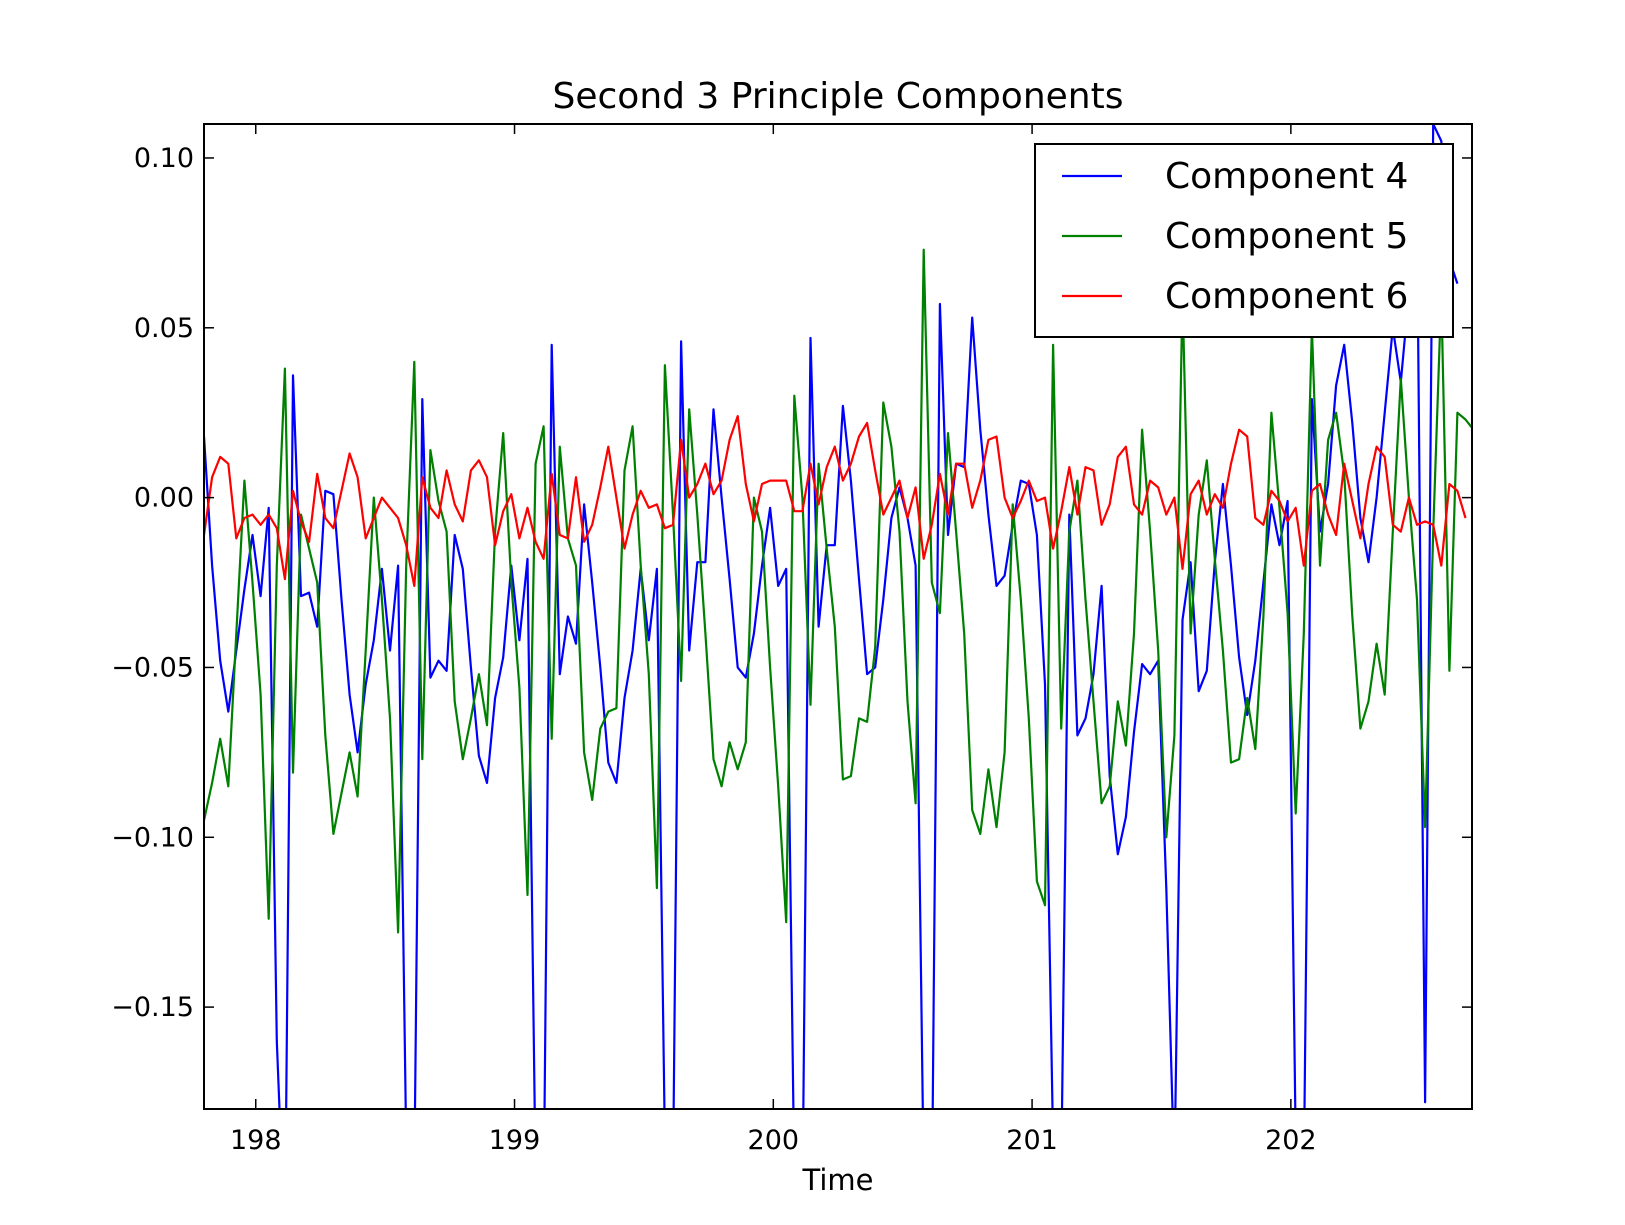 The height and width of the screenshot is (1225, 1625). Describe the element at coordinates (152, 837) in the screenshot. I see `y-tick-label: −0.10` at that location.